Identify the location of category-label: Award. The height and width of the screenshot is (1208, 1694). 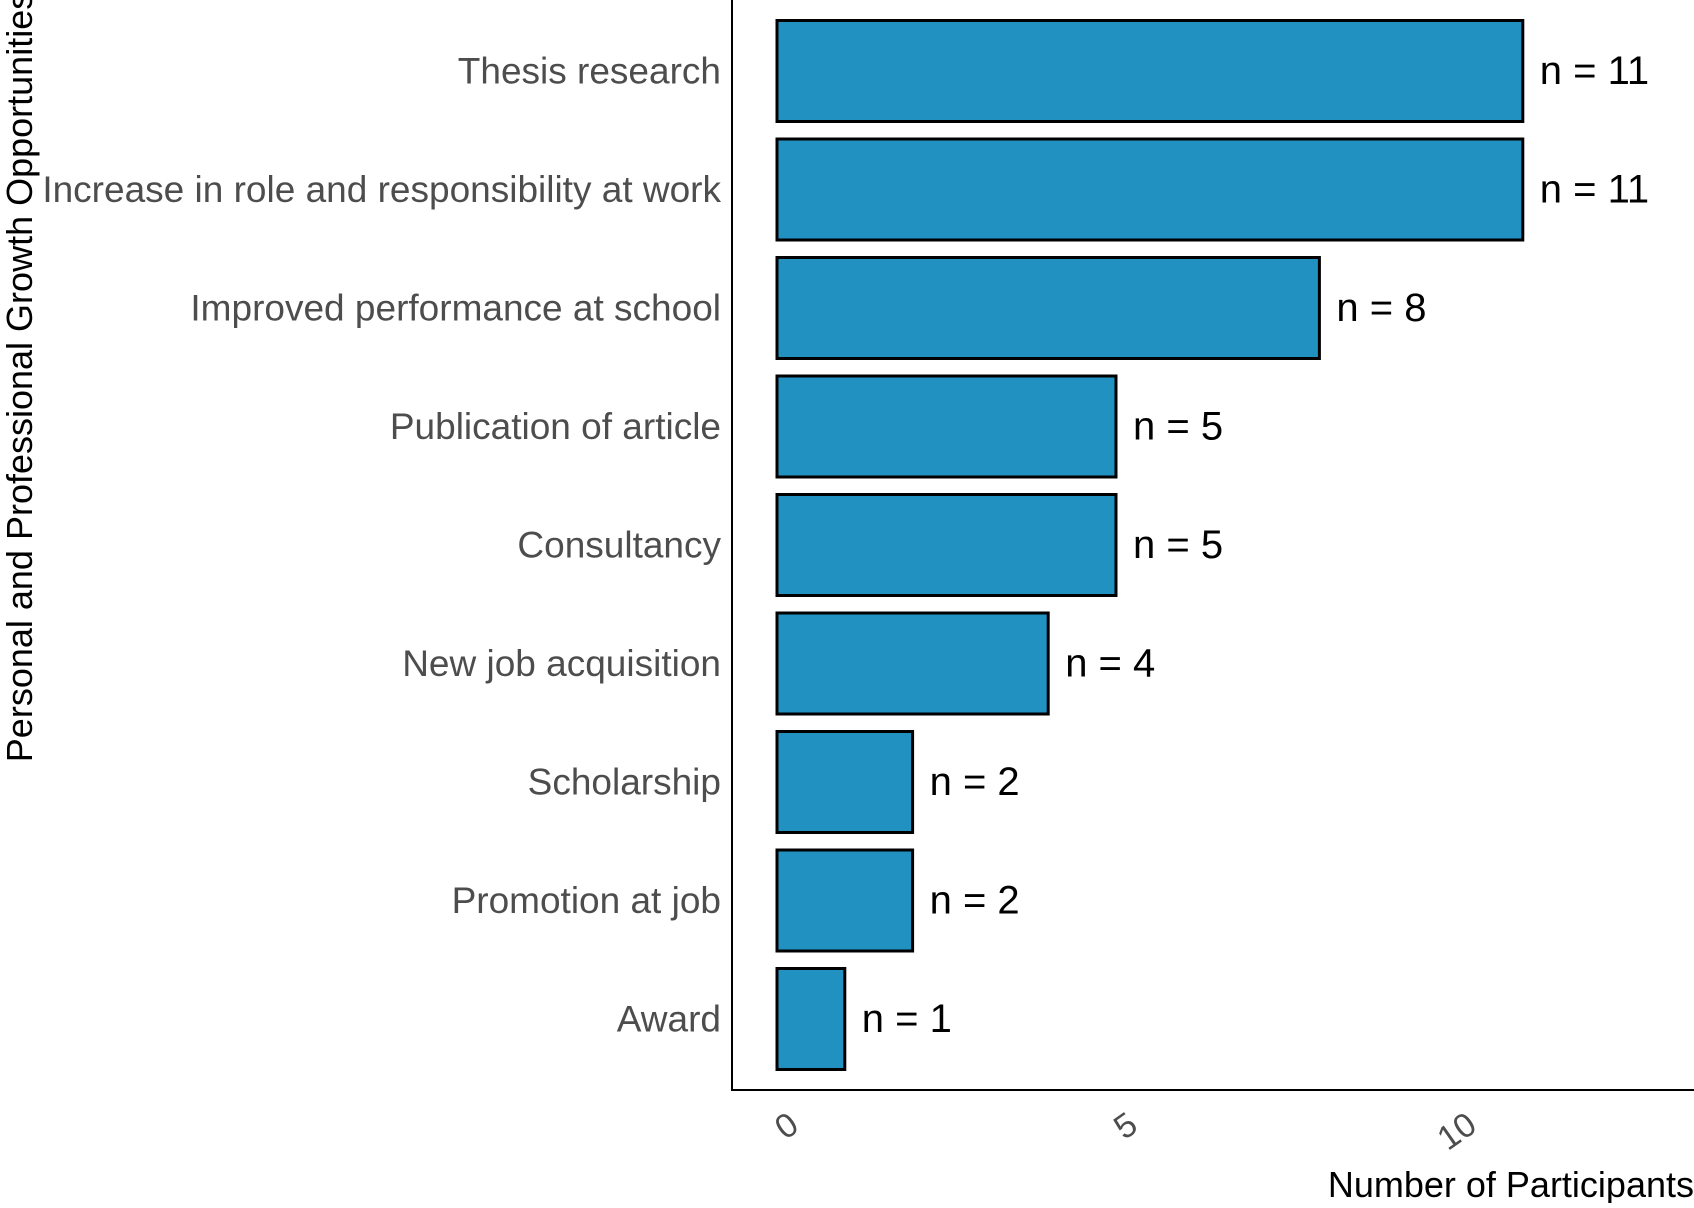
(669, 1019).